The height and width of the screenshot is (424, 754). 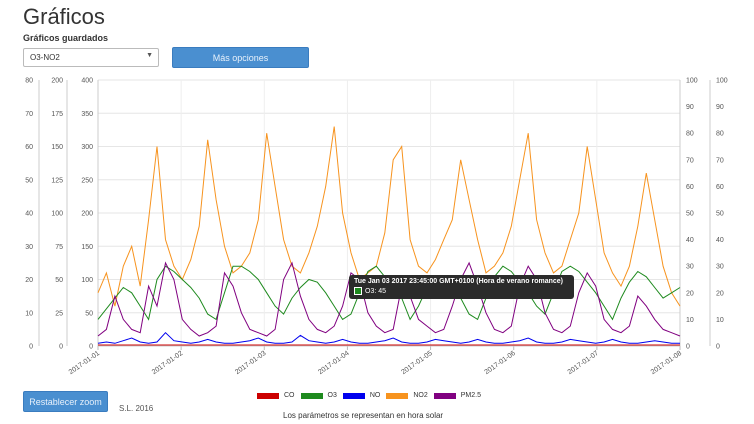 What do you see at coordinates (289, 395) in the screenshot?
I see `legend-label: CO` at bounding box center [289, 395].